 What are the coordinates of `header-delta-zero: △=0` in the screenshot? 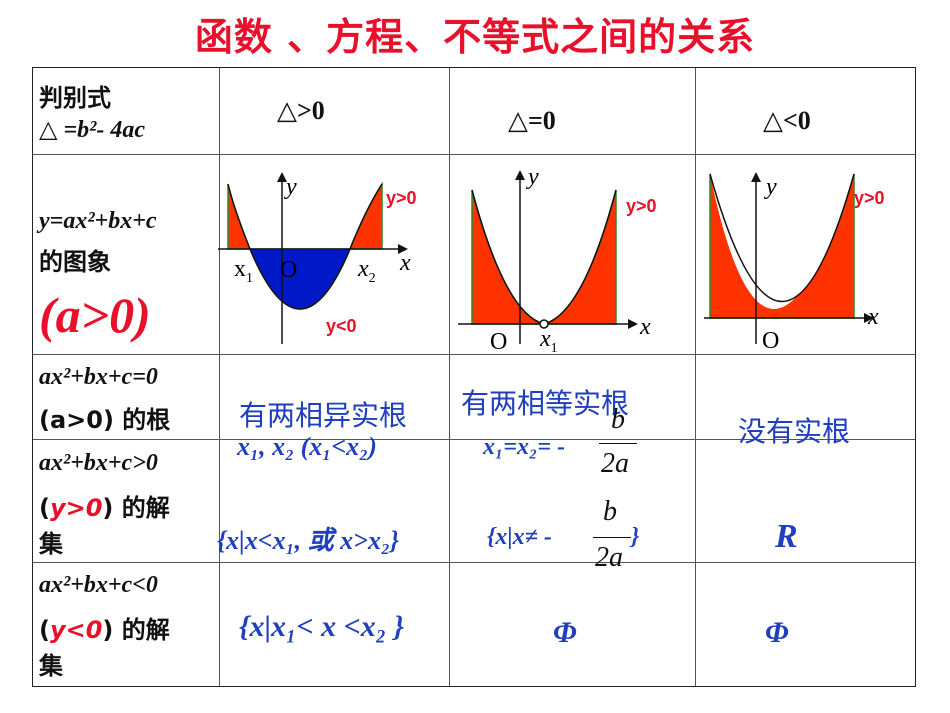 It's located at (532, 120).